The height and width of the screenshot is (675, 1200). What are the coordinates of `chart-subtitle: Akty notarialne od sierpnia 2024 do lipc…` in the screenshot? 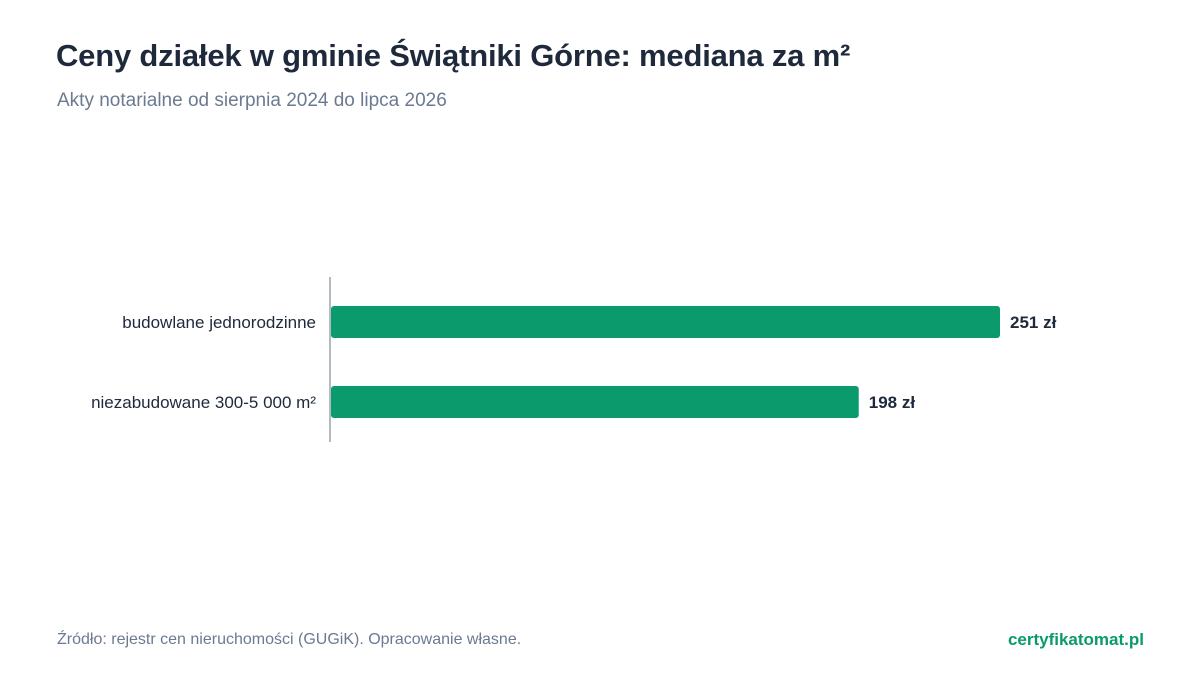 It's located at (252, 100).